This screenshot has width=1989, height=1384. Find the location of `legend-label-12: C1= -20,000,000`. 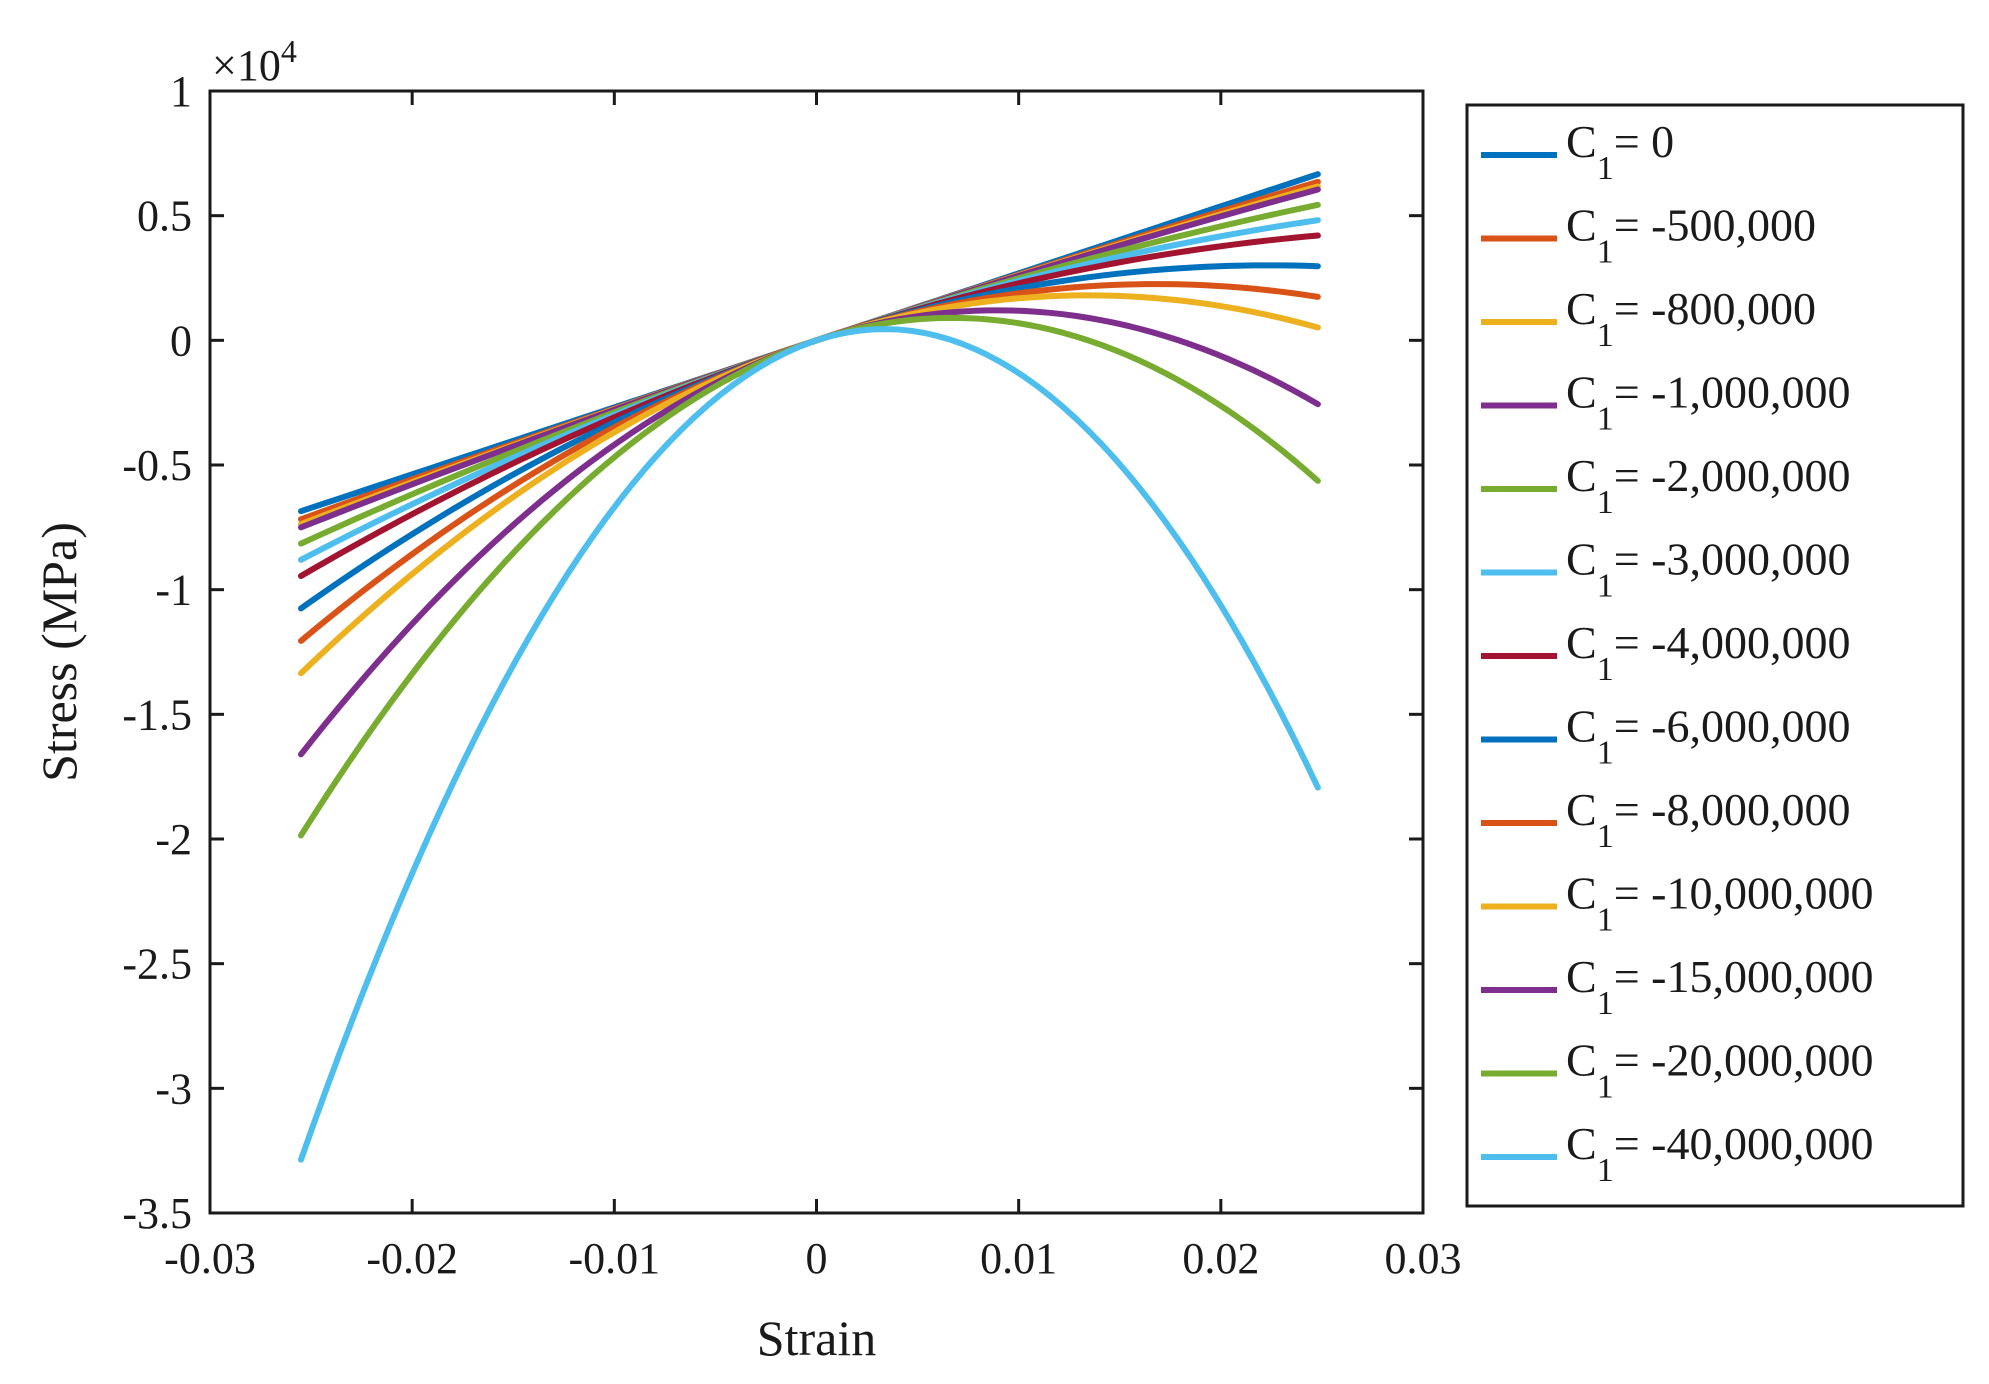

legend-label-12: C1= -20,000,000 is located at coordinates (1719, 1070).